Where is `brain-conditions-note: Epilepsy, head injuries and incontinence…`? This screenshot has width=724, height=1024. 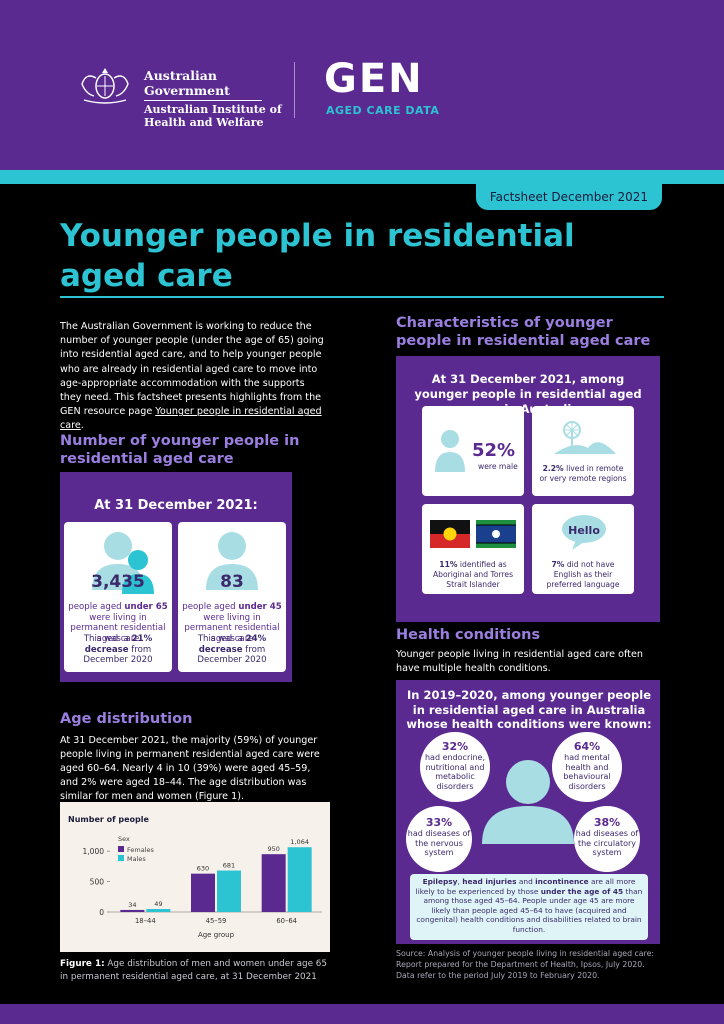
brain-conditions-note: Epilepsy, head injuries and incontinence… is located at coordinates (529, 907).